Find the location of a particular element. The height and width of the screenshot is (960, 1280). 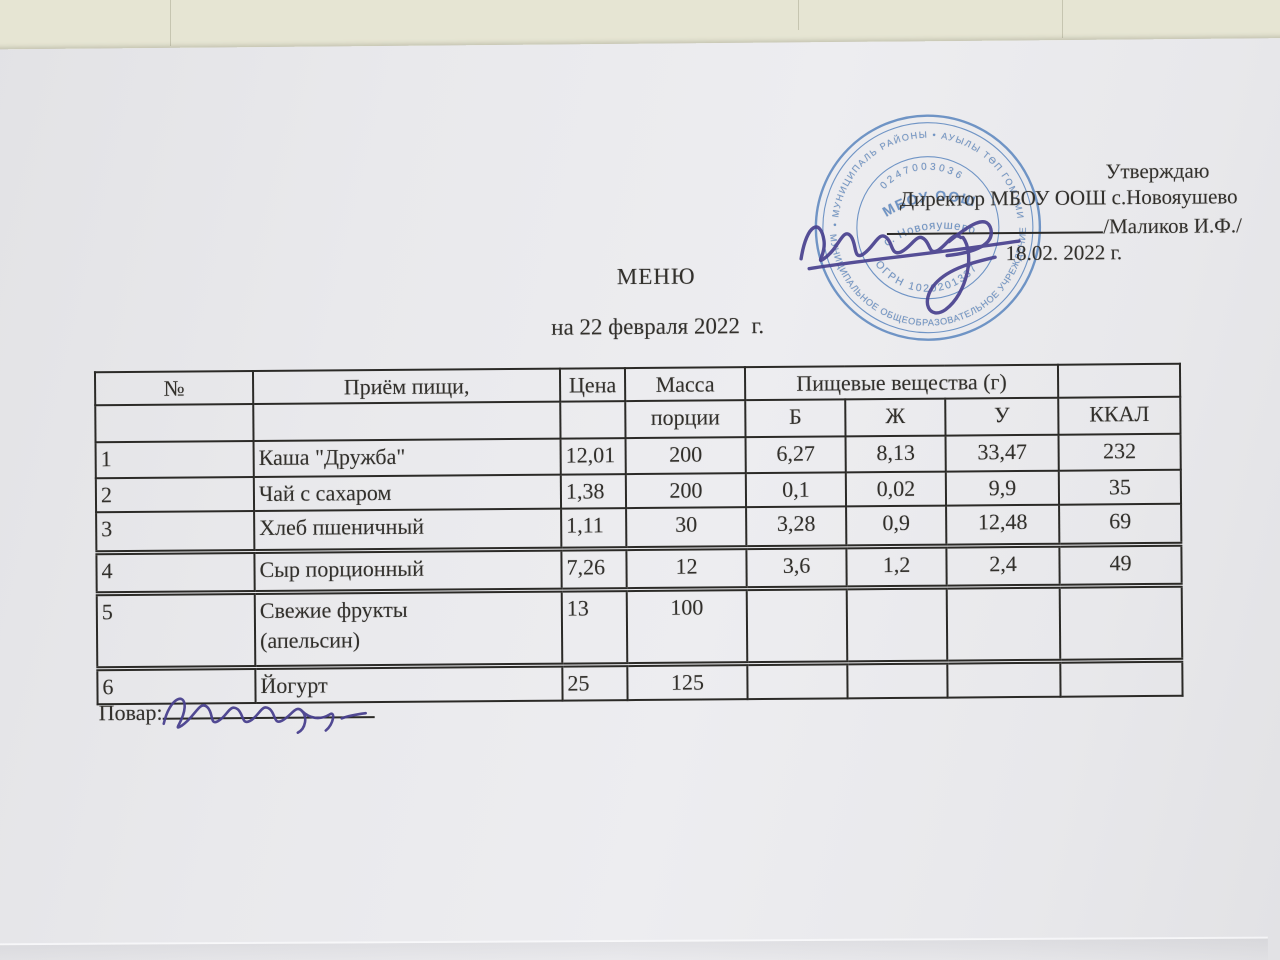

cell-price: 7,26 is located at coordinates (594, 569).